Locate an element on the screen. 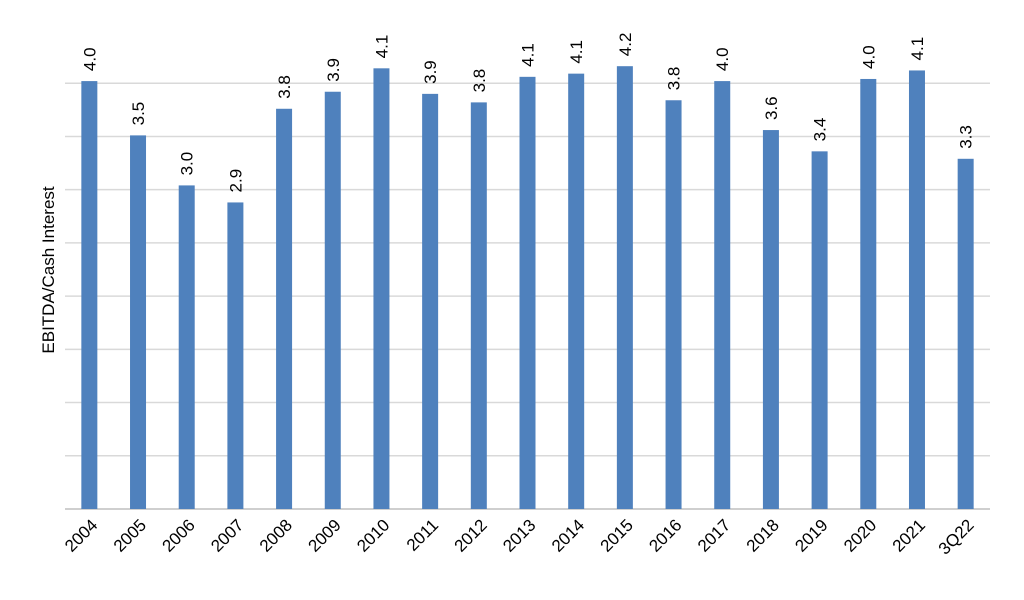  x-tick-label: 2004 is located at coordinates (81, 536).